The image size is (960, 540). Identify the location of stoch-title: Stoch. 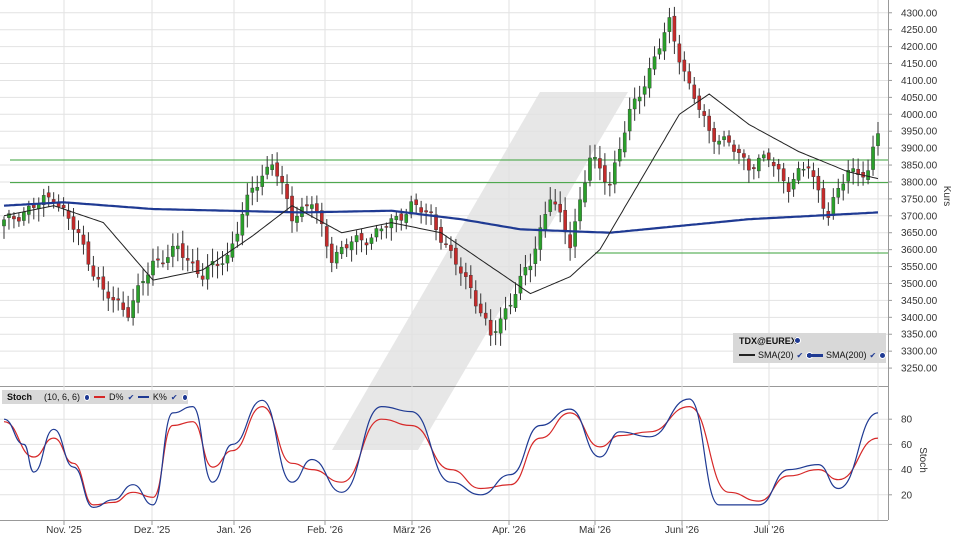
(20, 397).